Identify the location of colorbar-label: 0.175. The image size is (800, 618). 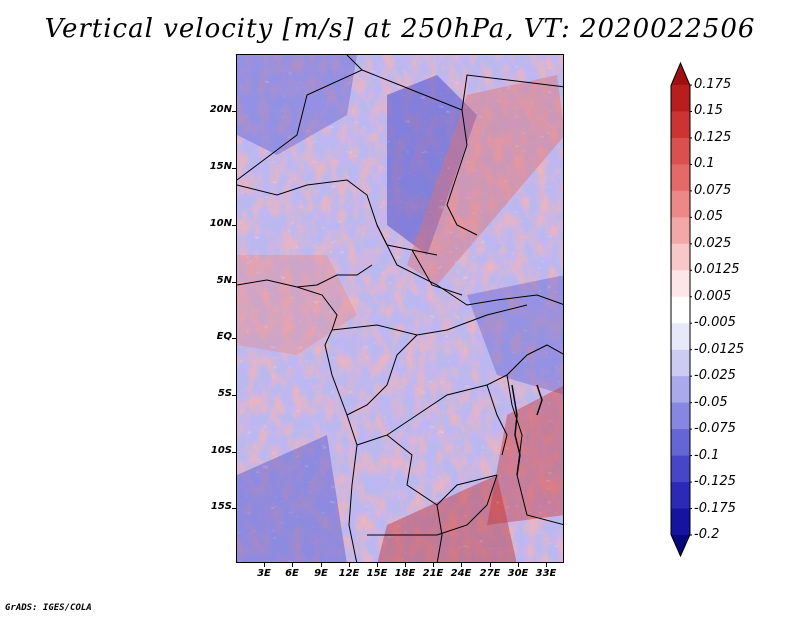
(713, 84).